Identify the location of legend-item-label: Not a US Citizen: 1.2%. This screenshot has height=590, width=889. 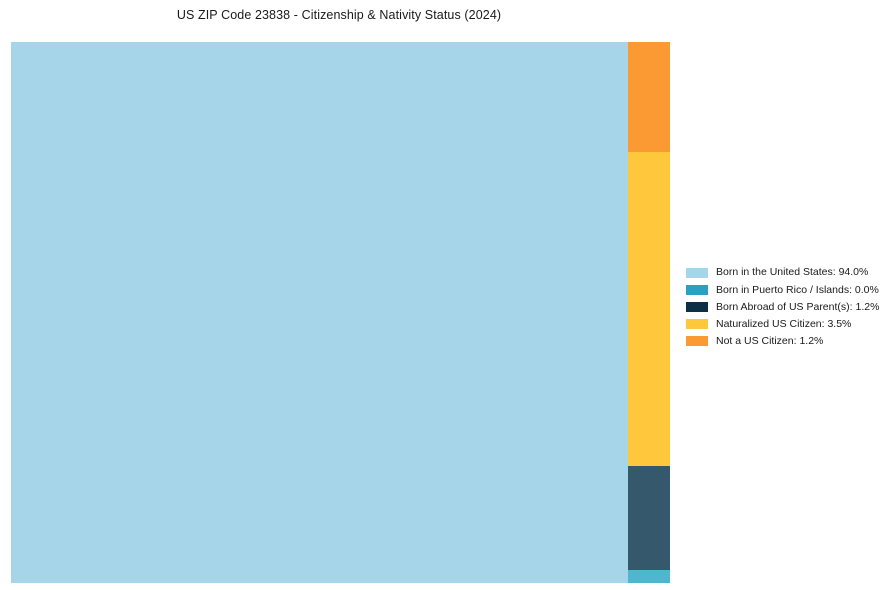
(770, 341).